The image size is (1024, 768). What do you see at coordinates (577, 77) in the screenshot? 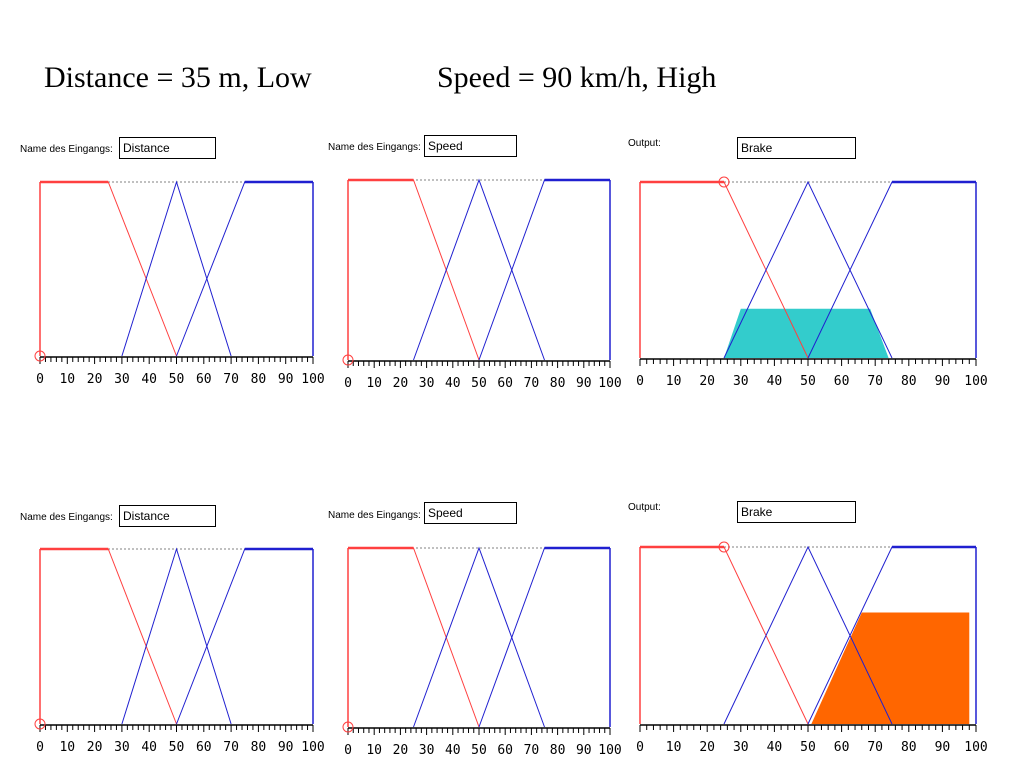
I see `headline-speed: Speed = 90 km/h, High` at bounding box center [577, 77].